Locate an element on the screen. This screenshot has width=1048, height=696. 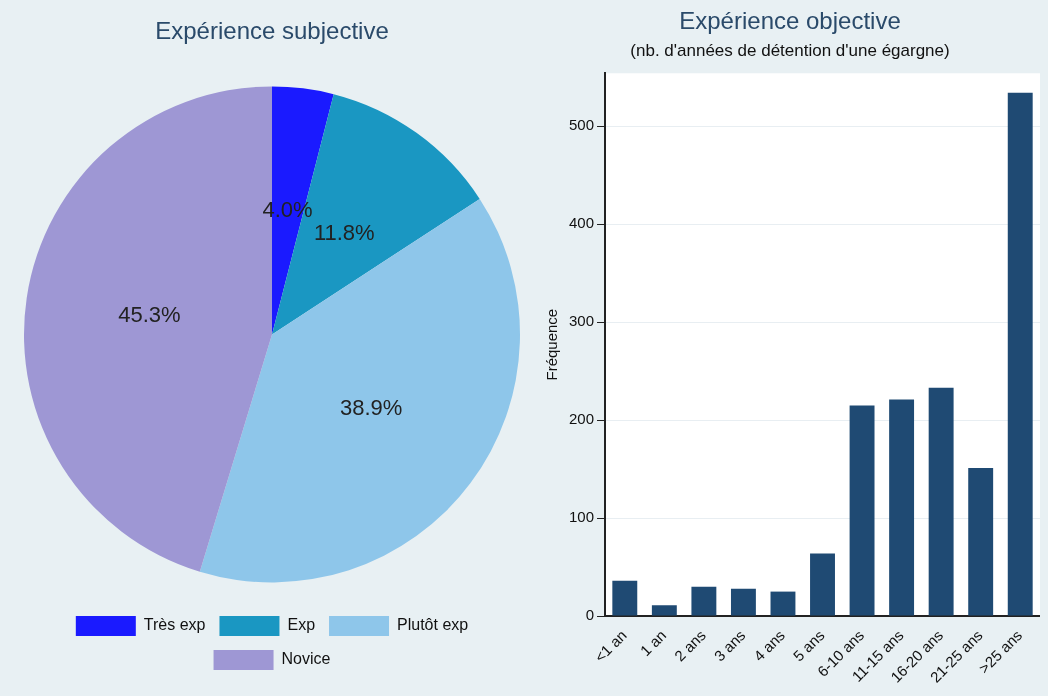
x-tick-label: 2 ans is located at coordinates (689, 645).